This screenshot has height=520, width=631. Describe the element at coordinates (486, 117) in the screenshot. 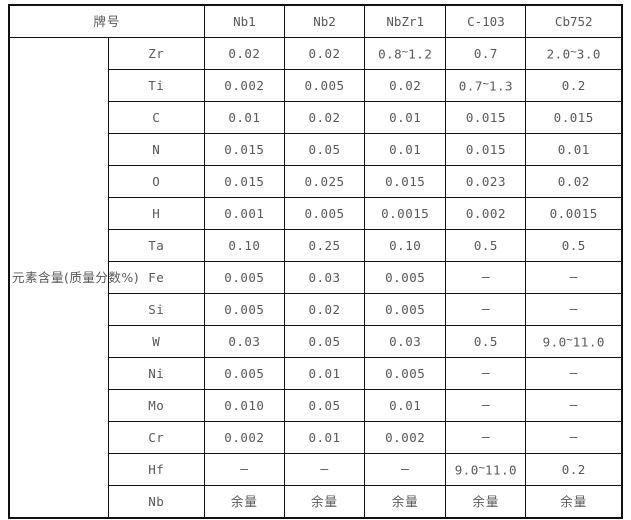

I see `cell-c-c-103: 0.015` at that location.